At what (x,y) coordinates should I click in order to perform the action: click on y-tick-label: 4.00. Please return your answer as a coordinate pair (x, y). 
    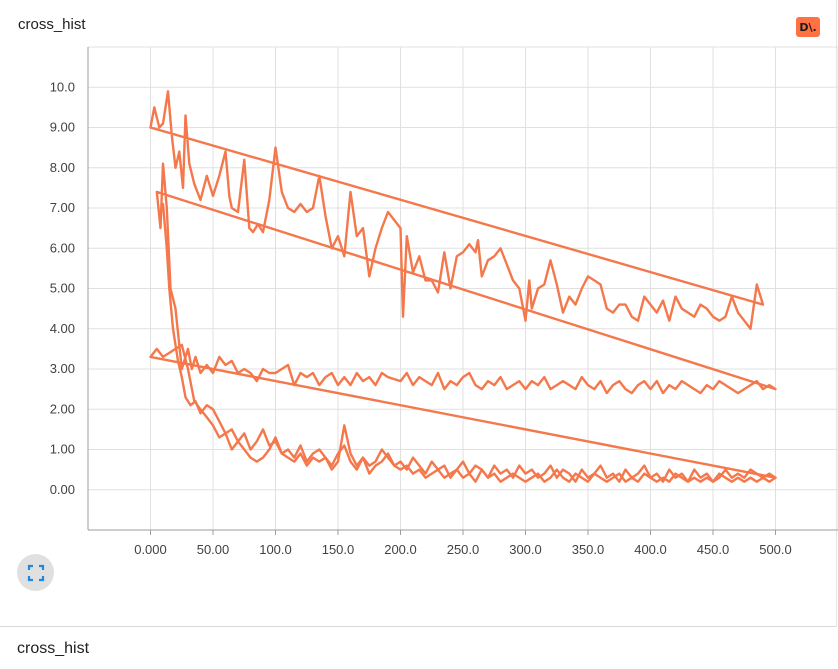
    Looking at the image, I should click on (62, 328).